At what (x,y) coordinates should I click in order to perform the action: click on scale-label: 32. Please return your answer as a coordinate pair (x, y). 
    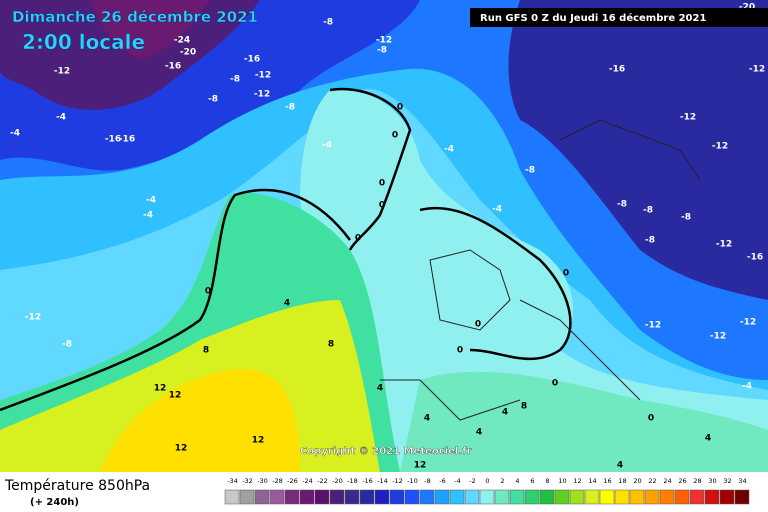
    Looking at the image, I should click on (727, 481).